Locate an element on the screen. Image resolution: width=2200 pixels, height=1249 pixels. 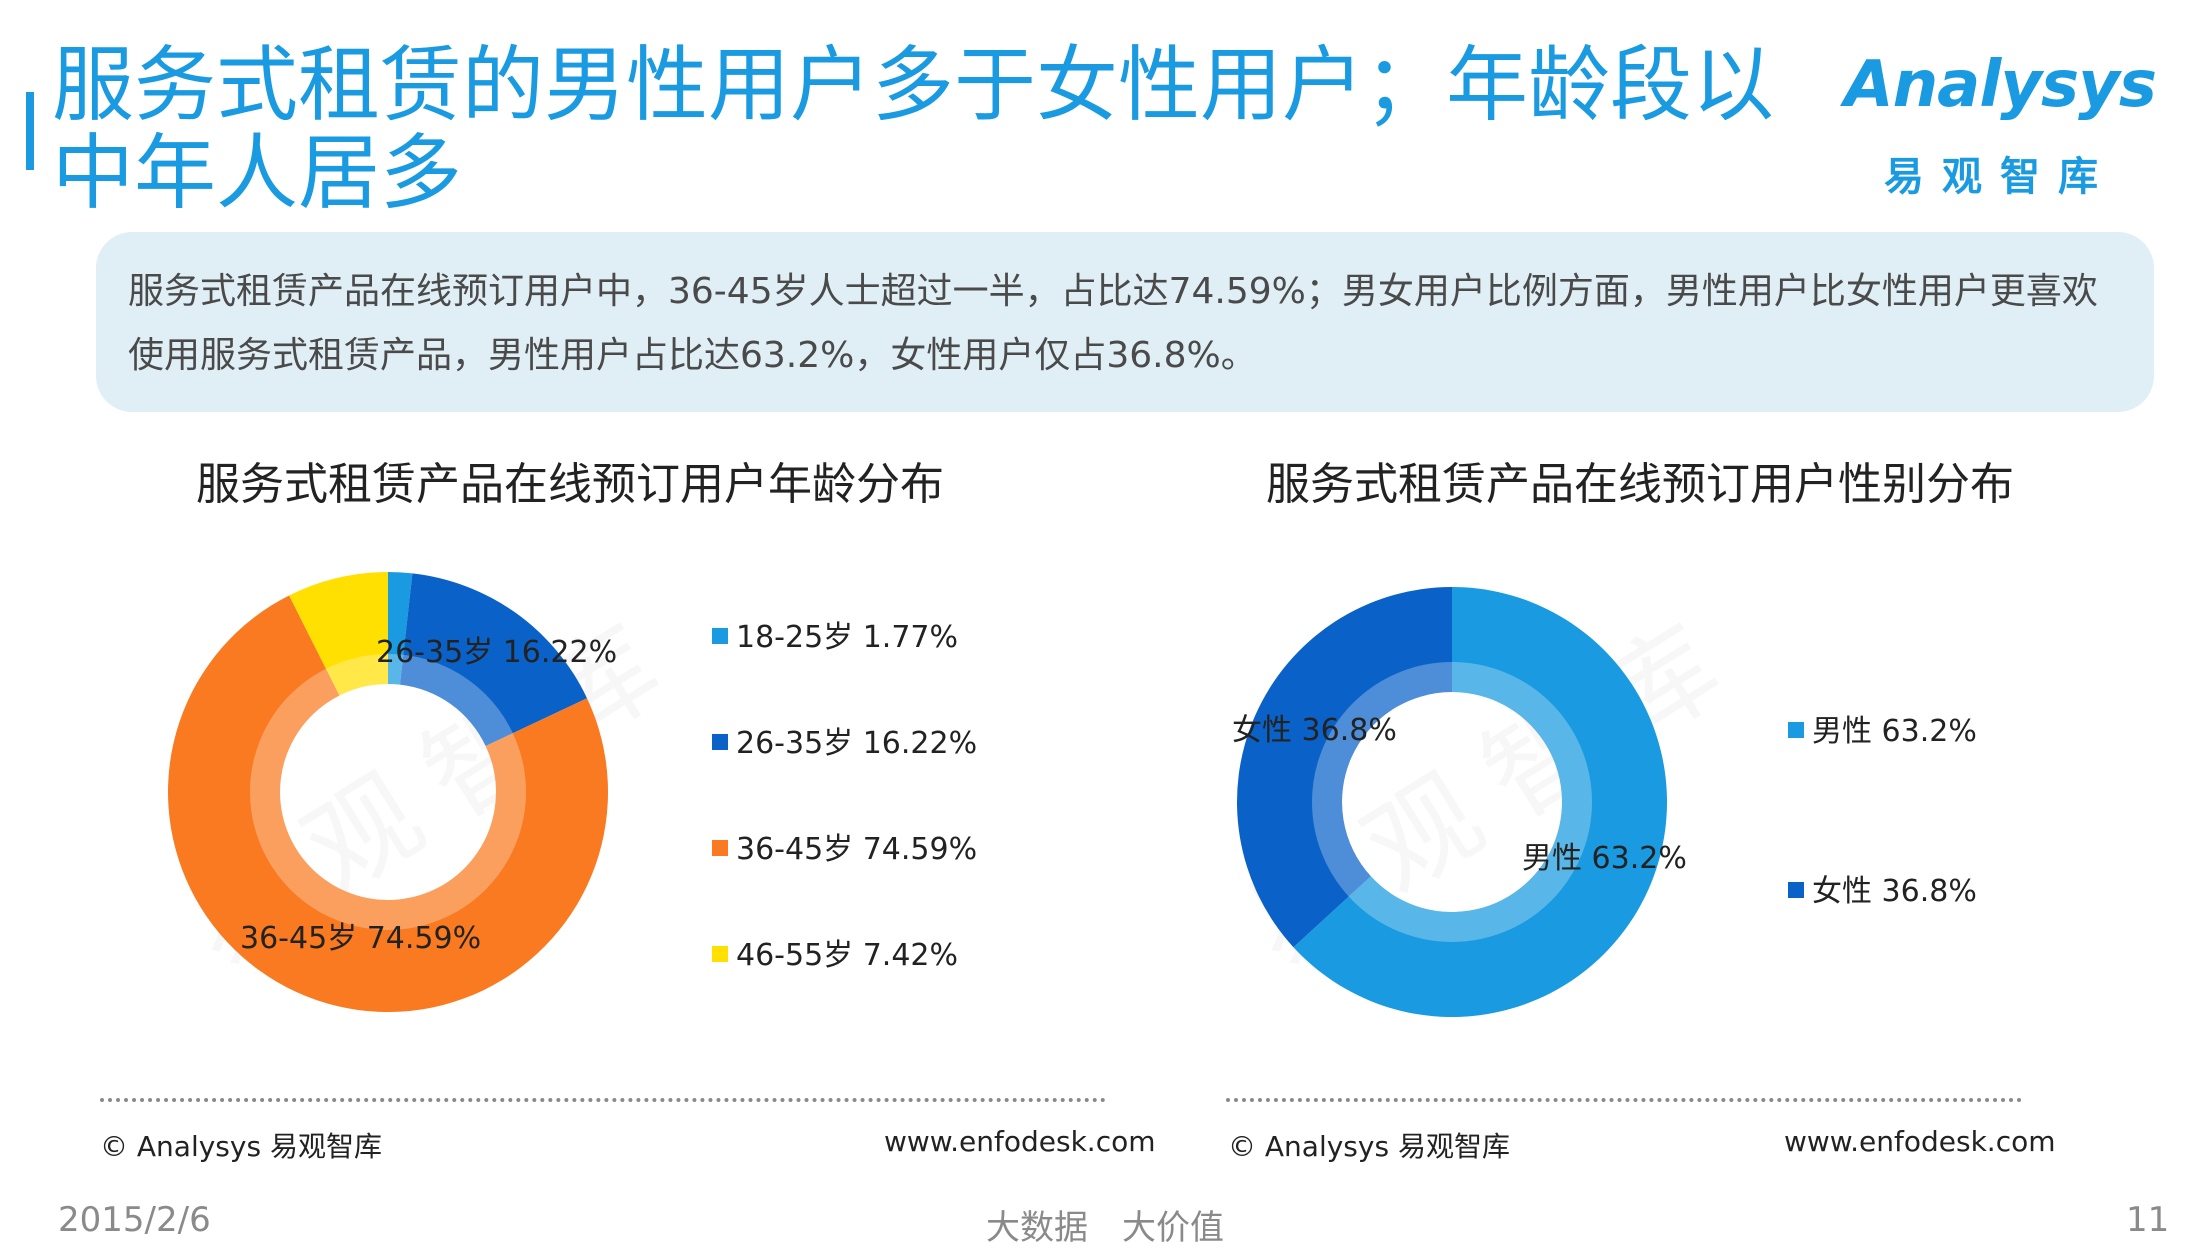
legend-item-36-45岁: 36-45岁 74.59% is located at coordinates (844, 846).